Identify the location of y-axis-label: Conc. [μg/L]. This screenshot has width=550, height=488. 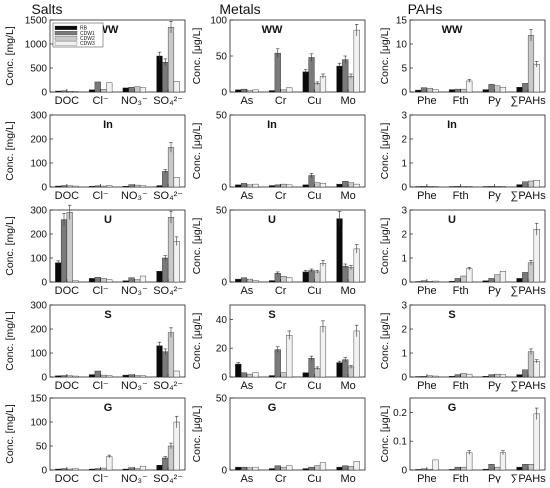
(197, 246).